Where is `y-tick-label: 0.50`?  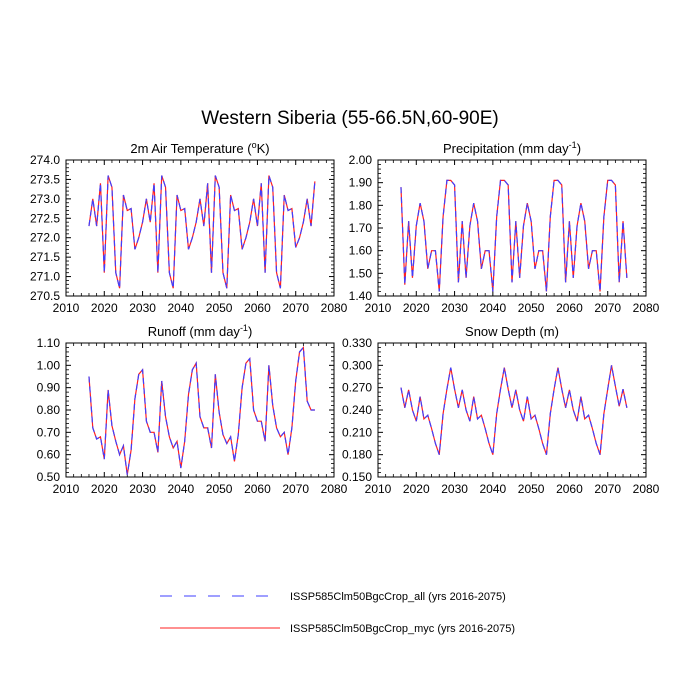
y-tick-label: 0.50 is located at coordinates (49, 477).